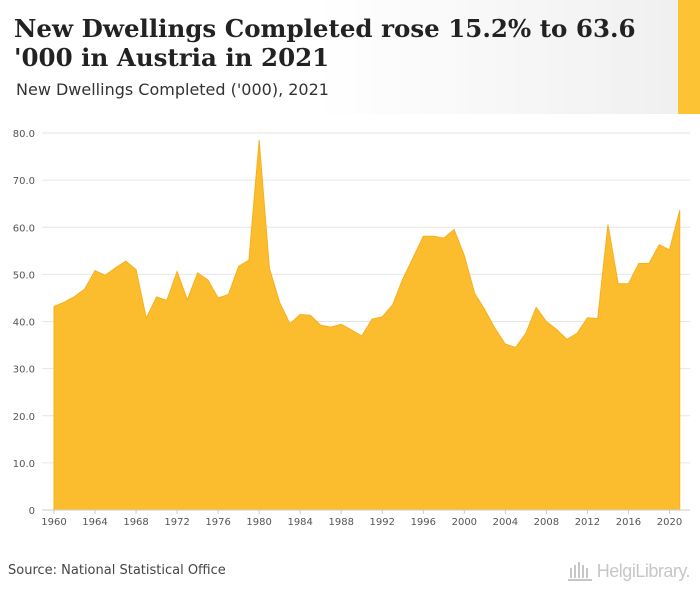  I want to click on x-tick-label: 2016, so click(628, 522).